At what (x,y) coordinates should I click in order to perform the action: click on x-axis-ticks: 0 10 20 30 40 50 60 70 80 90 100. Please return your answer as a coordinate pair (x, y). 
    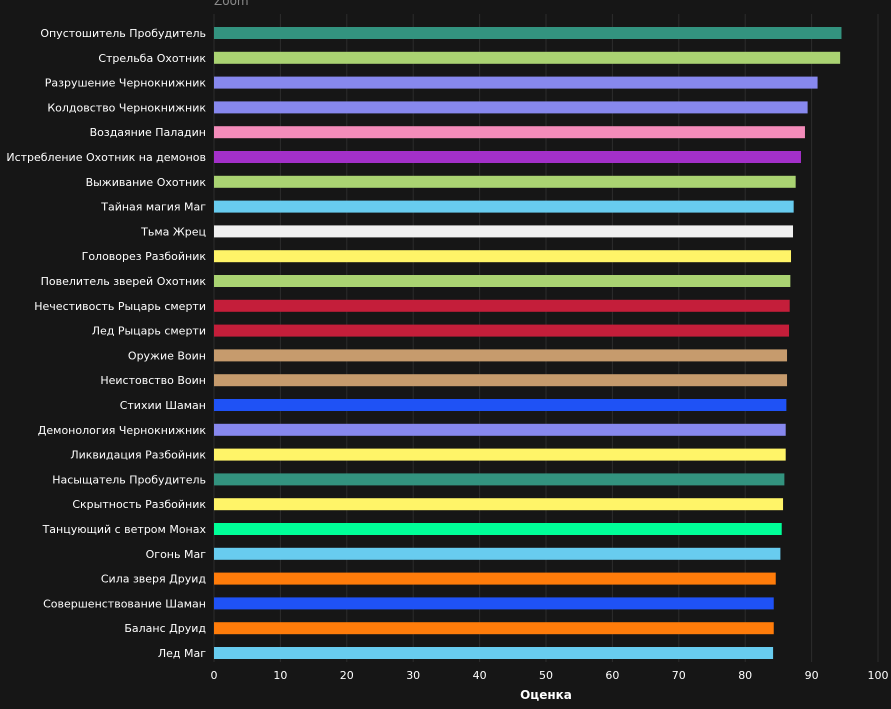
    Looking at the image, I should click on (550, 675).